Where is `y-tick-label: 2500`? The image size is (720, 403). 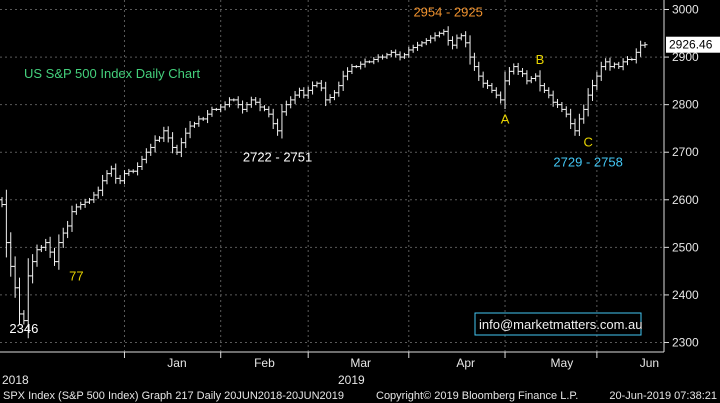
y-tick-label: 2500 is located at coordinates (685, 247).